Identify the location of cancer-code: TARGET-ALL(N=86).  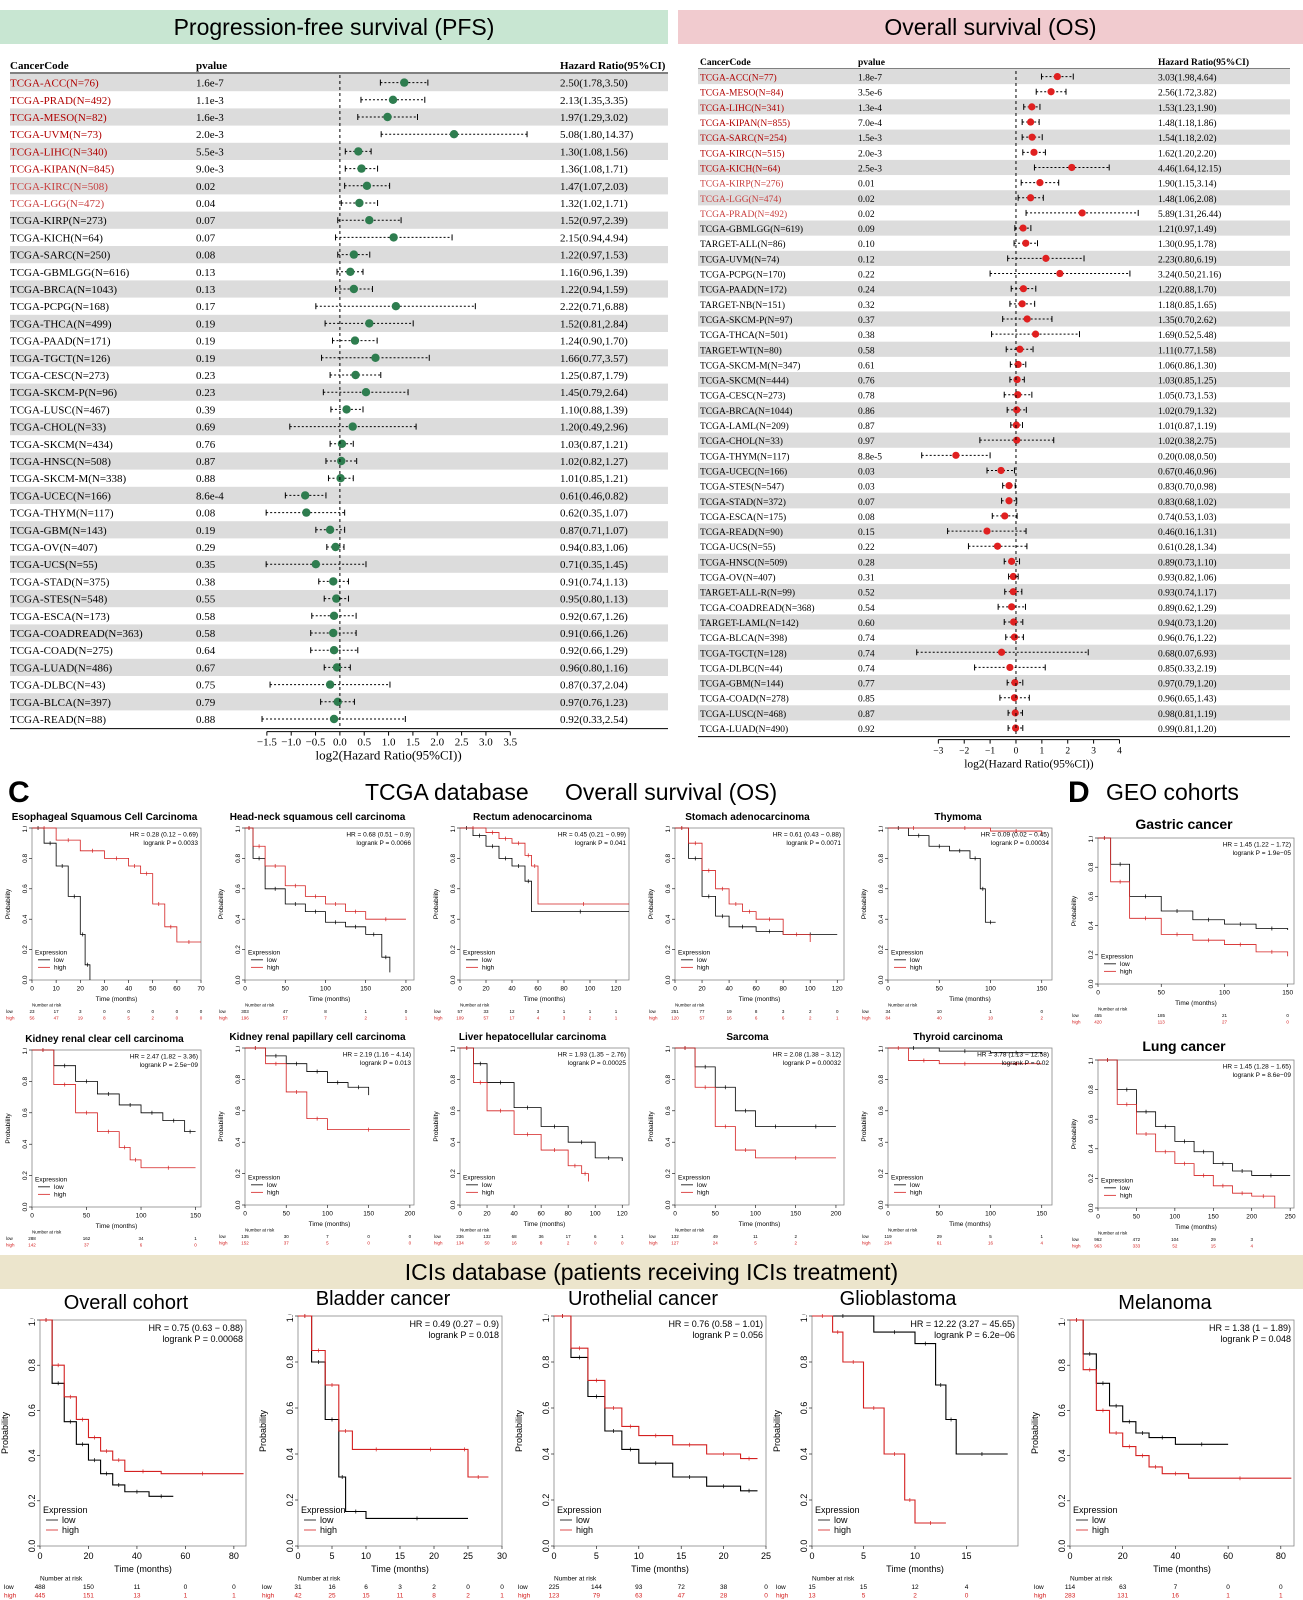
(743, 244).